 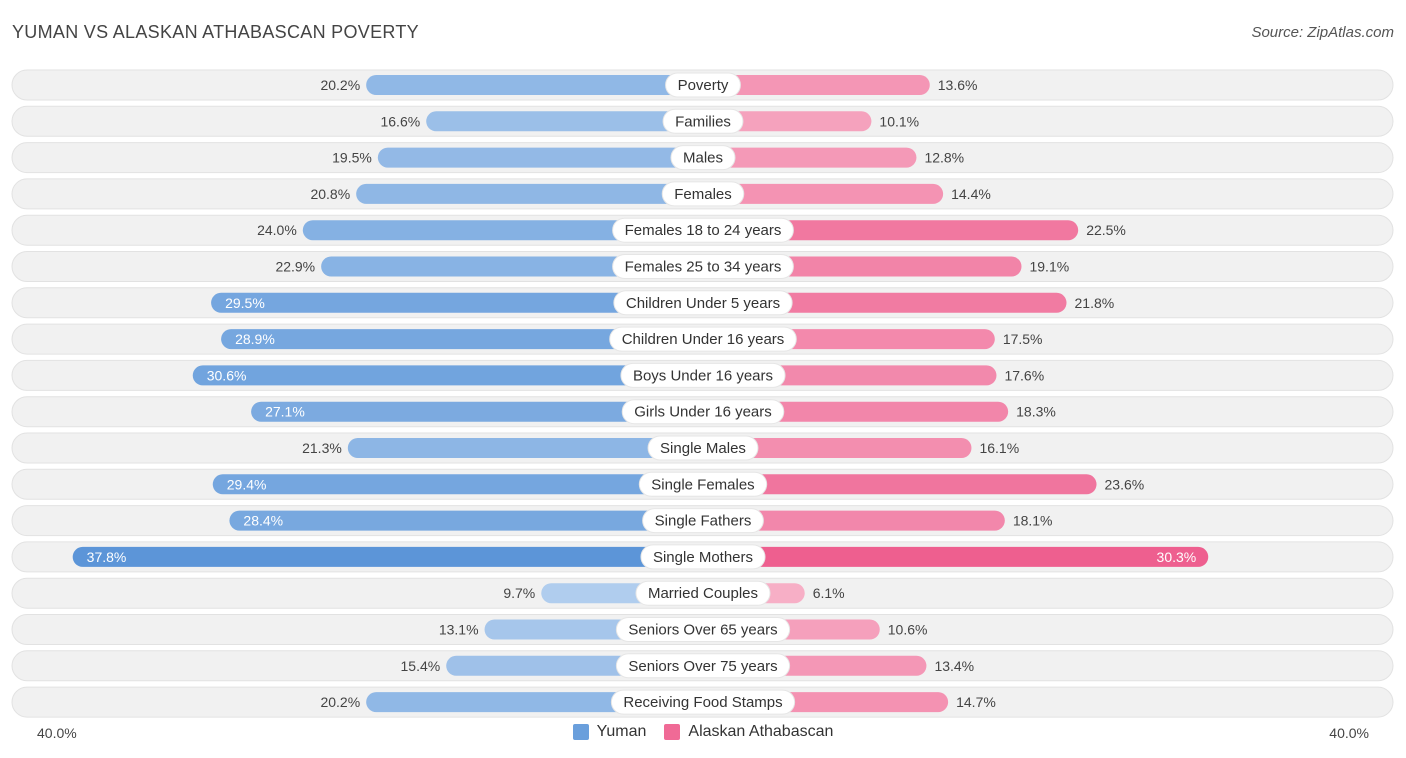 I want to click on category-label: Boys Under 16 years, so click(x=703, y=375).